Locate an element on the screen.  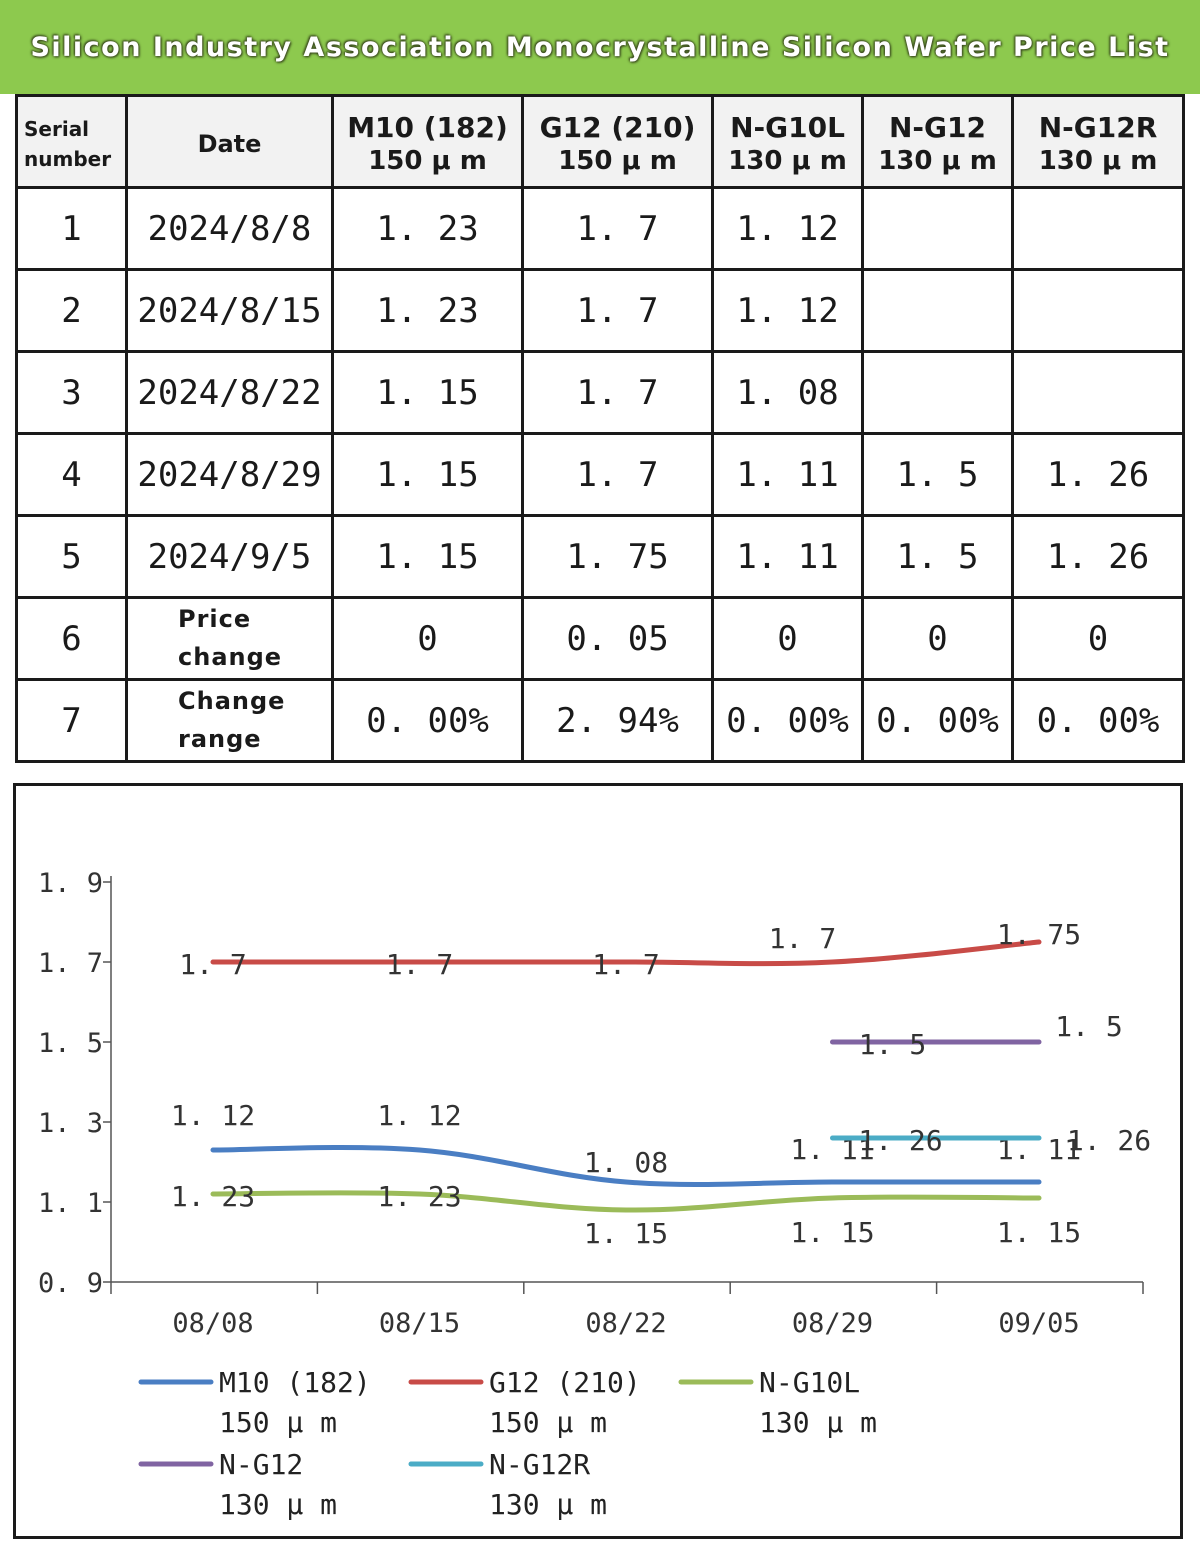
table-row: 6 Price change 0 0. 05 0 0 0 is located at coordinates (600, 638).